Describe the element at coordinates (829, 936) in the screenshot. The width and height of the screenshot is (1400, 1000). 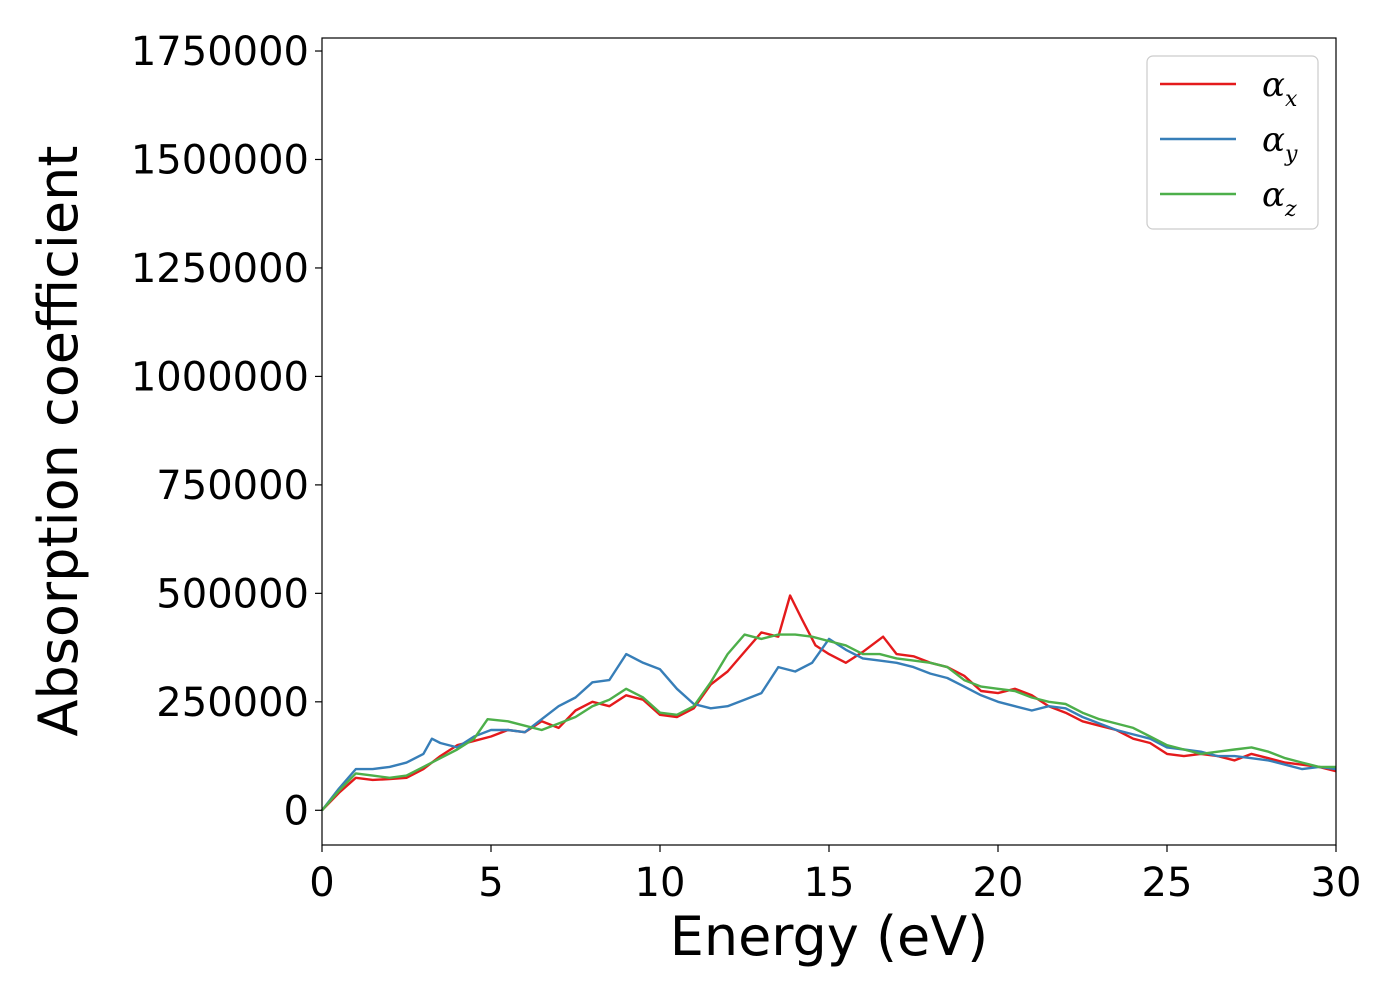
I see `x-axis-label: Energy (eV)` at that location.